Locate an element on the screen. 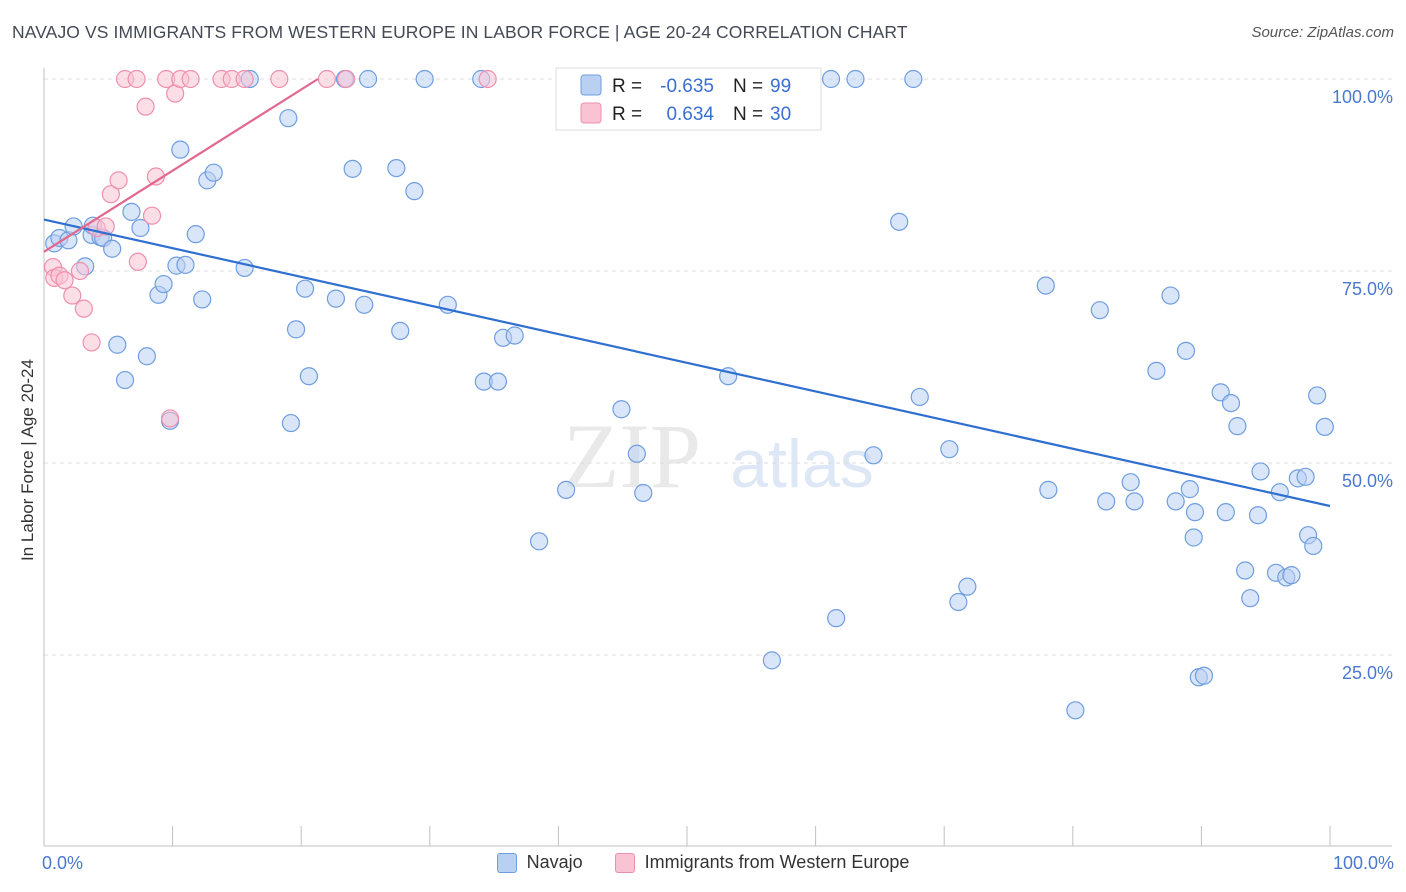 The height and width of the screenshot is (892, 1406). y-tick-label-25: 25.0% is located at coordinates (1367, 673).